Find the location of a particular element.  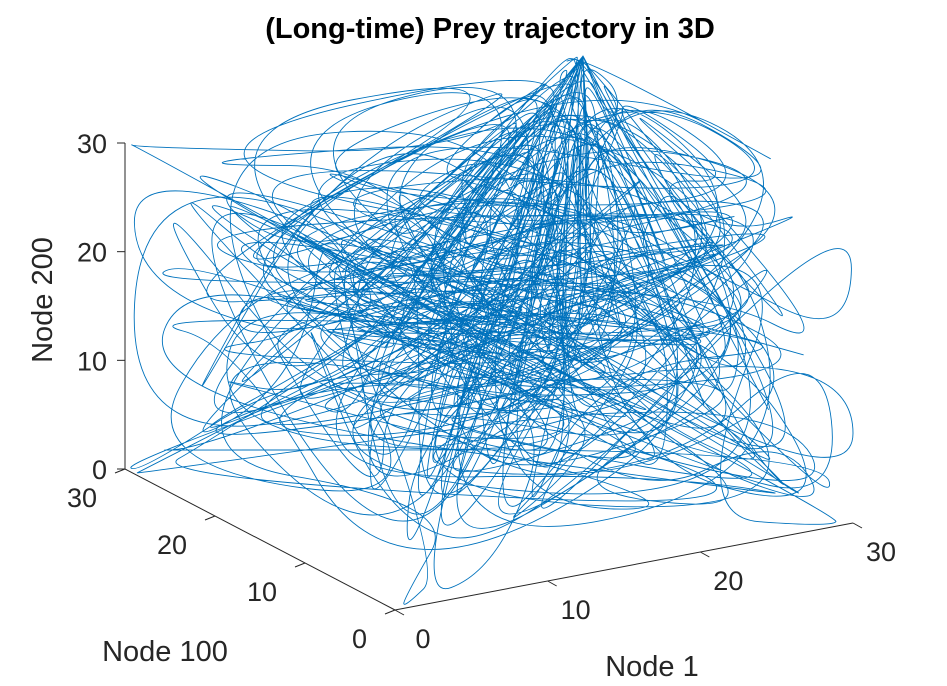

y-axis-label: Node 100 is located at coordinates (165, 652).